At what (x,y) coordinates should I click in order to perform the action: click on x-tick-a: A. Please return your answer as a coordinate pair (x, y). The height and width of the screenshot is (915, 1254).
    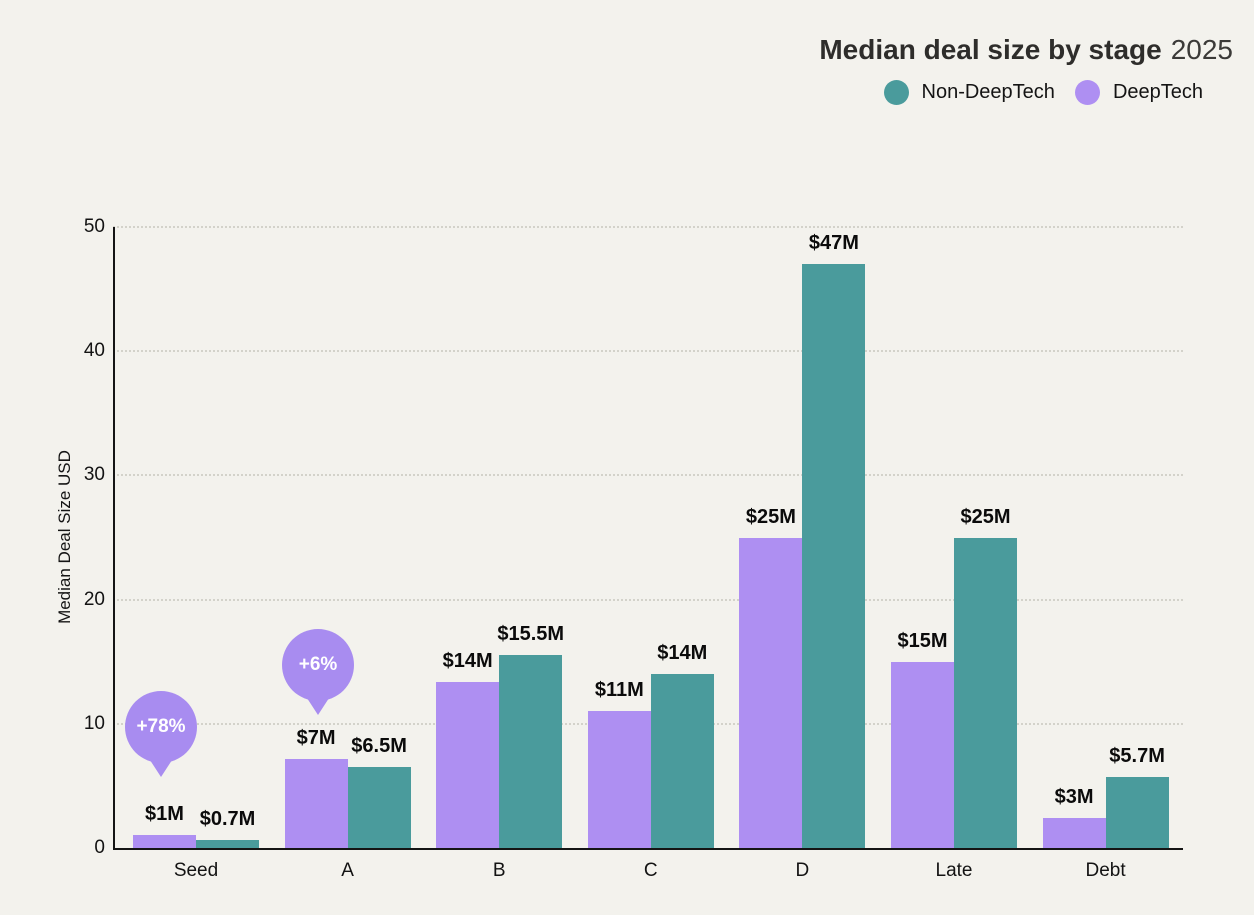
    Looking at the image, I should click on (347, 870).